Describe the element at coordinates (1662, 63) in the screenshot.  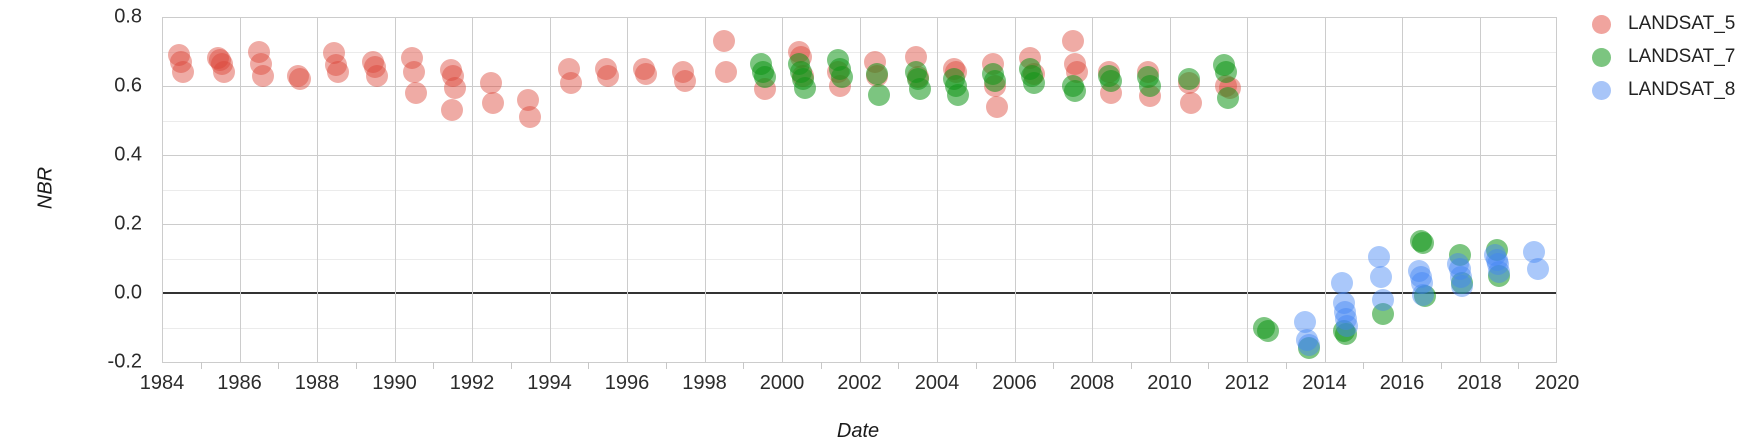
I see `chart-legend: LANDSAT_5 LANDSAT_7 LANDSAT_8` at that location.